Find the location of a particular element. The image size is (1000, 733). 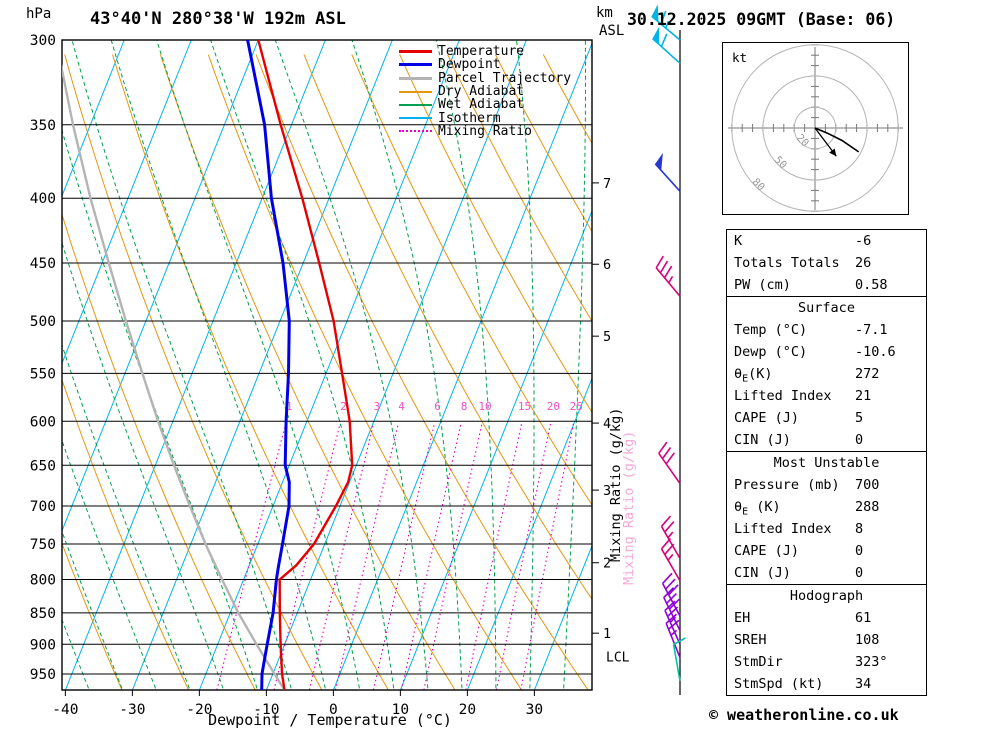

row-value: 21 is located at coordinates (863, 396).